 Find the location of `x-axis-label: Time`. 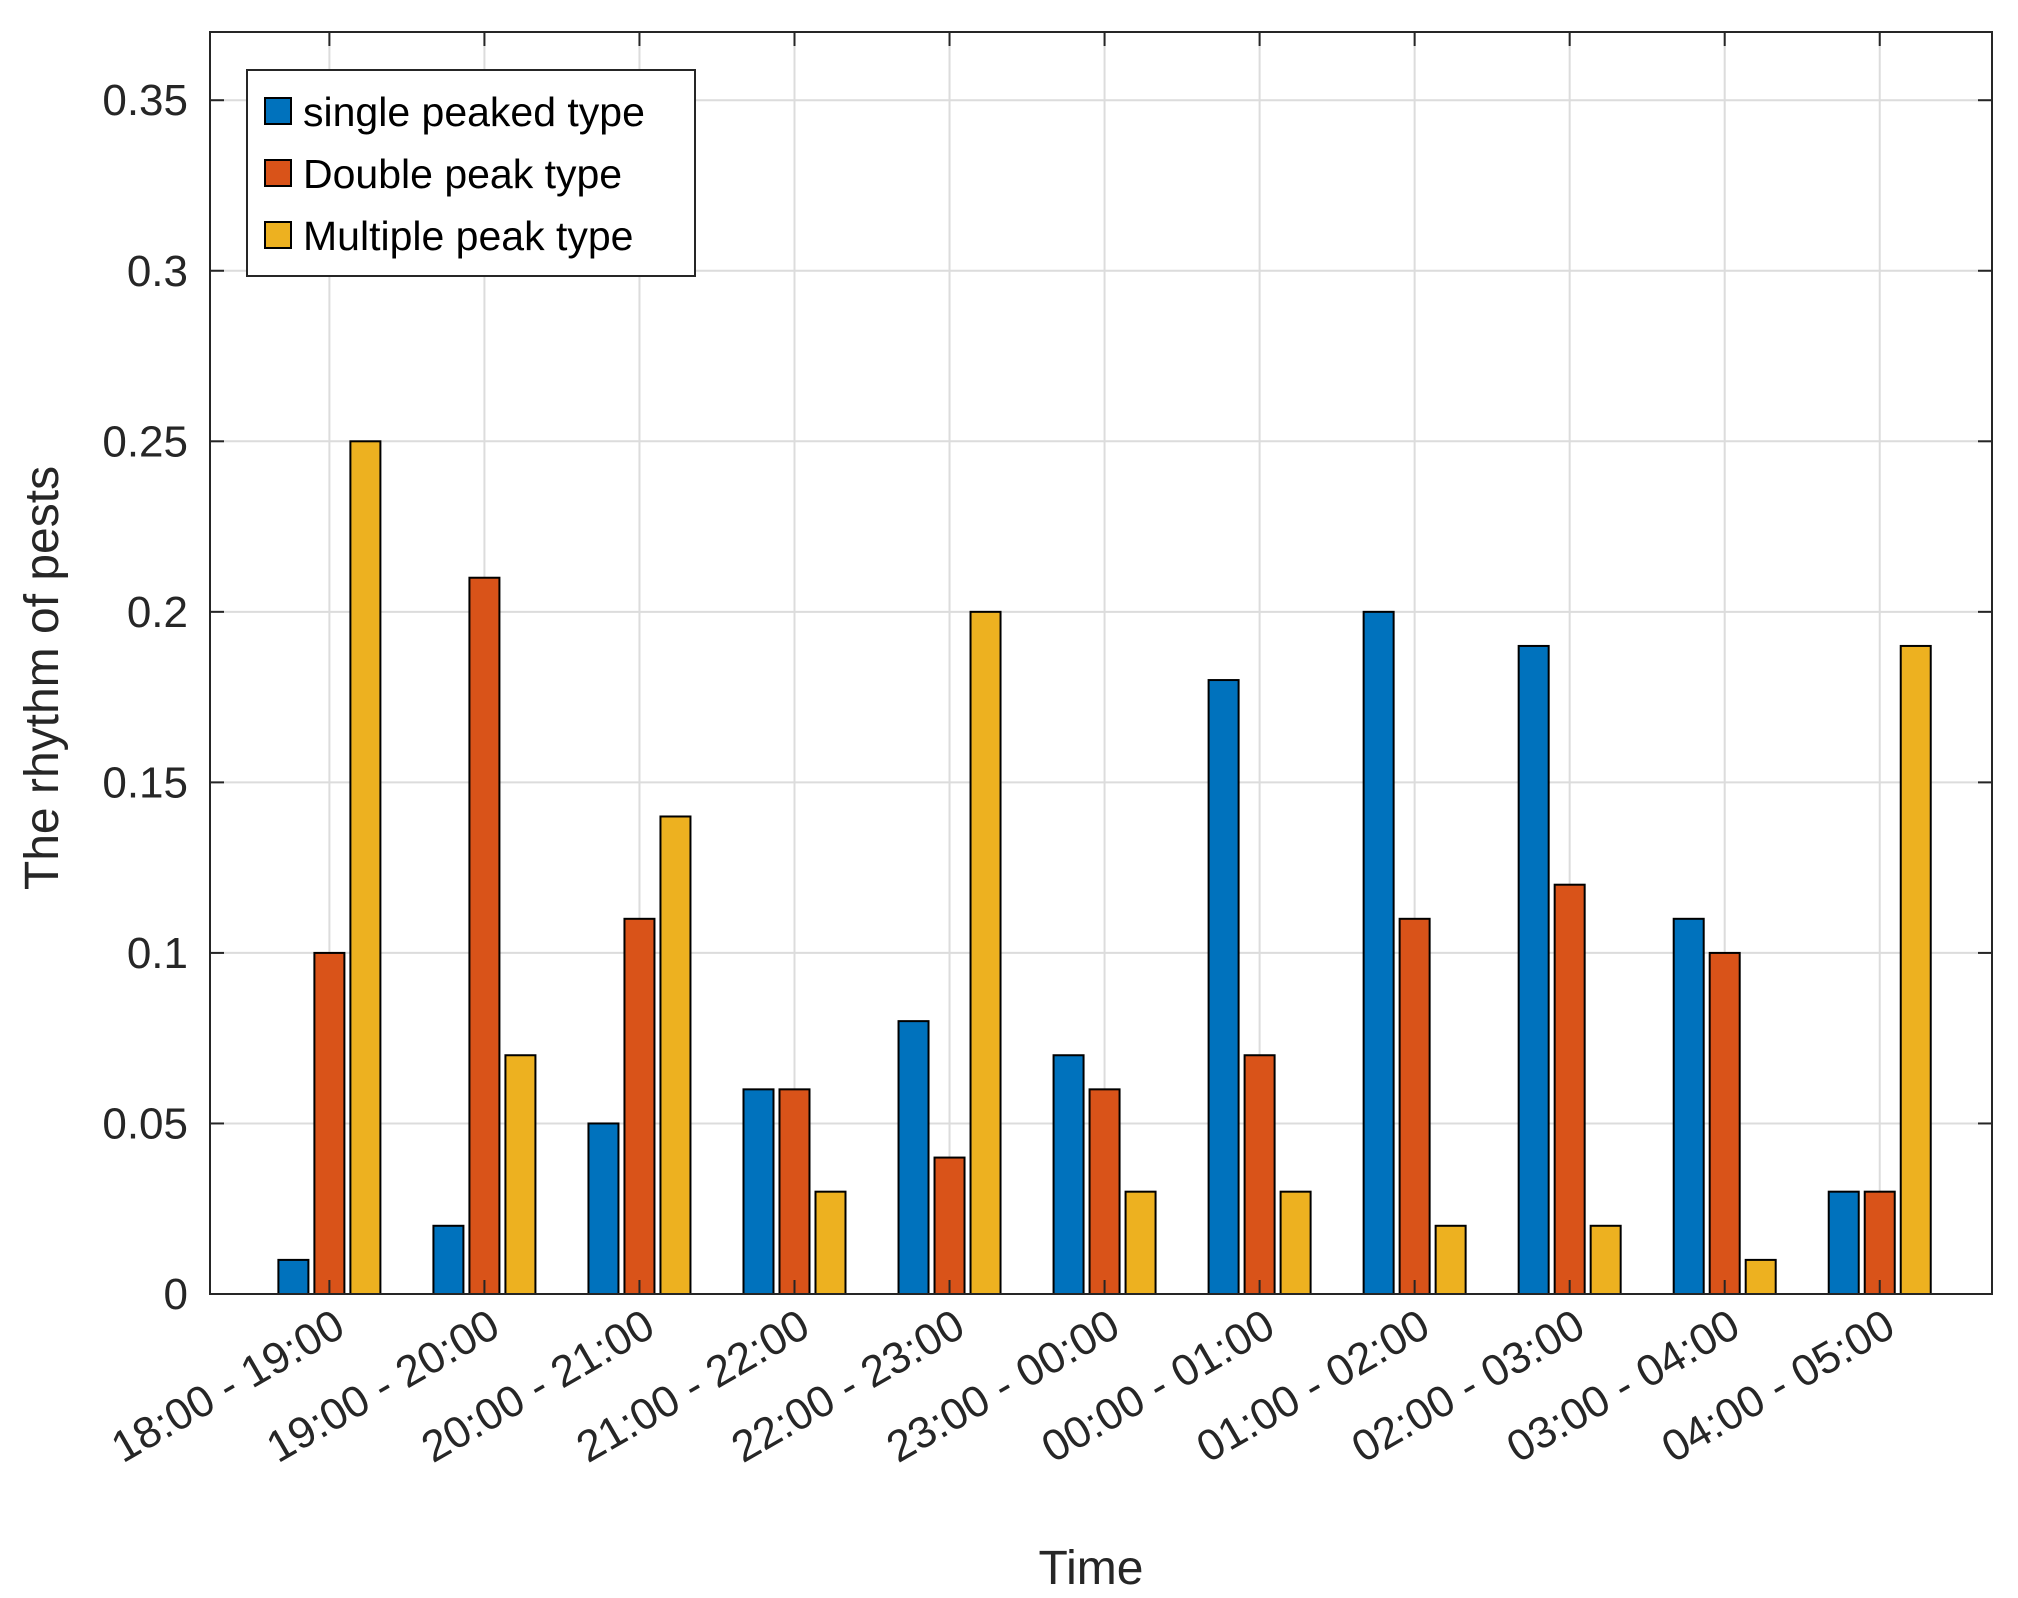

x-axis-label: Time is located at coordinates (1091, 1568).